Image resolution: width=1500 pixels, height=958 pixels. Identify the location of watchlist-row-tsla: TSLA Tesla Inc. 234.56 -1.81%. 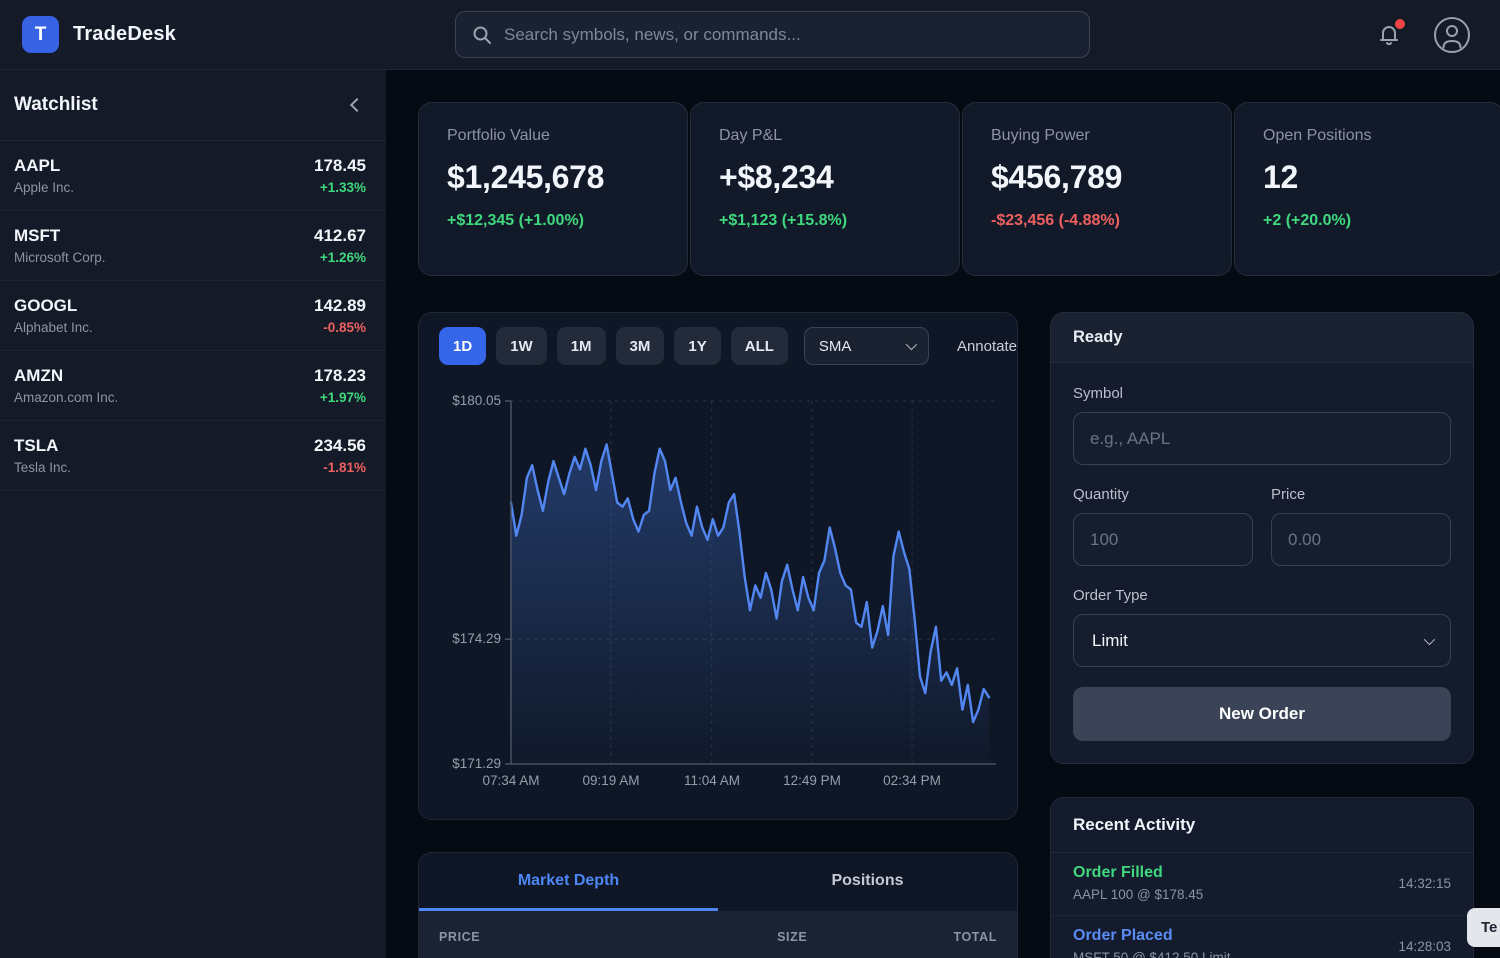
(193, 456).